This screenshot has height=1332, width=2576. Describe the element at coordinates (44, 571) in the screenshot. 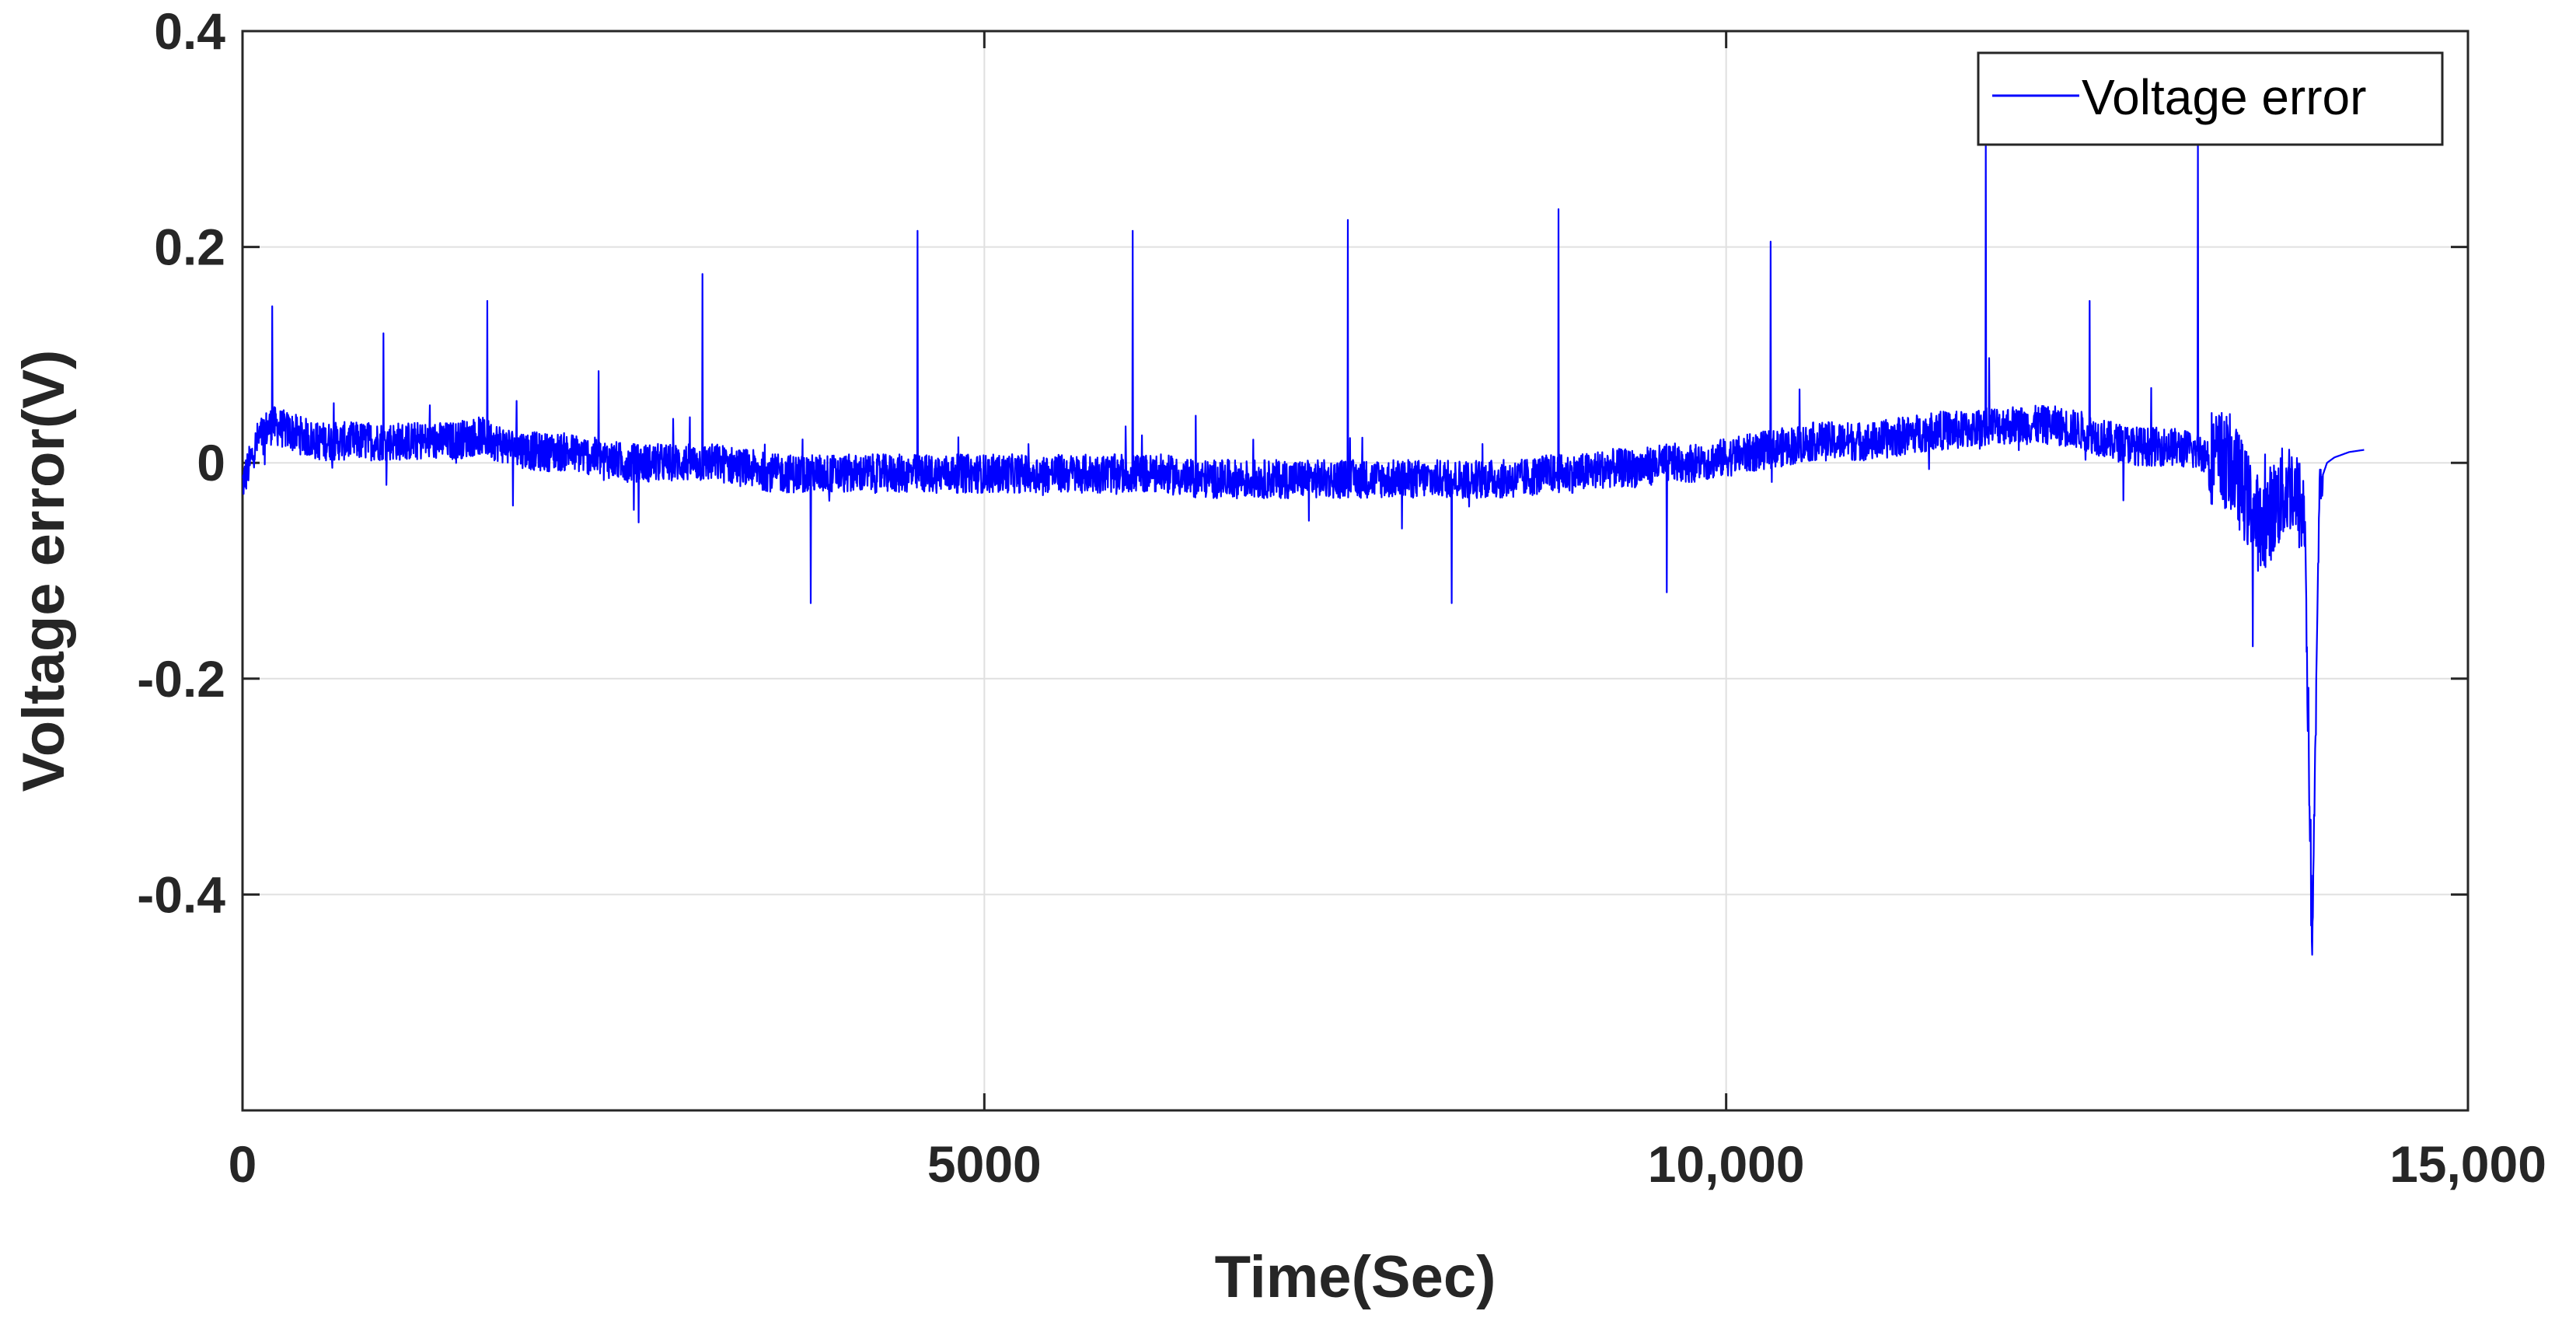

I see `y-axis-label: Voltage error(V)` at that location.